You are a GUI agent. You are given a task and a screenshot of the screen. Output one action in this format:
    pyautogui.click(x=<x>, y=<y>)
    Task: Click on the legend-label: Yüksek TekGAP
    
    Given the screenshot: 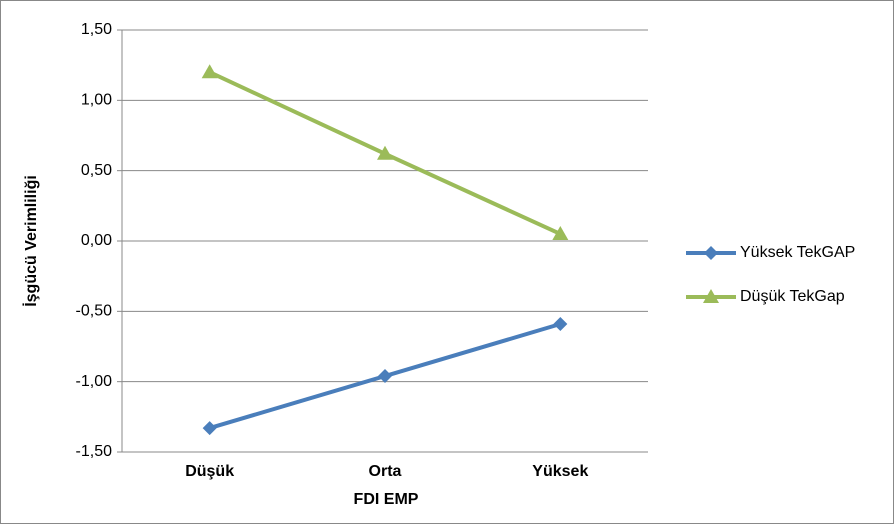 What is the action you would take?
    pyautogui.click(x=797, y=252)
    